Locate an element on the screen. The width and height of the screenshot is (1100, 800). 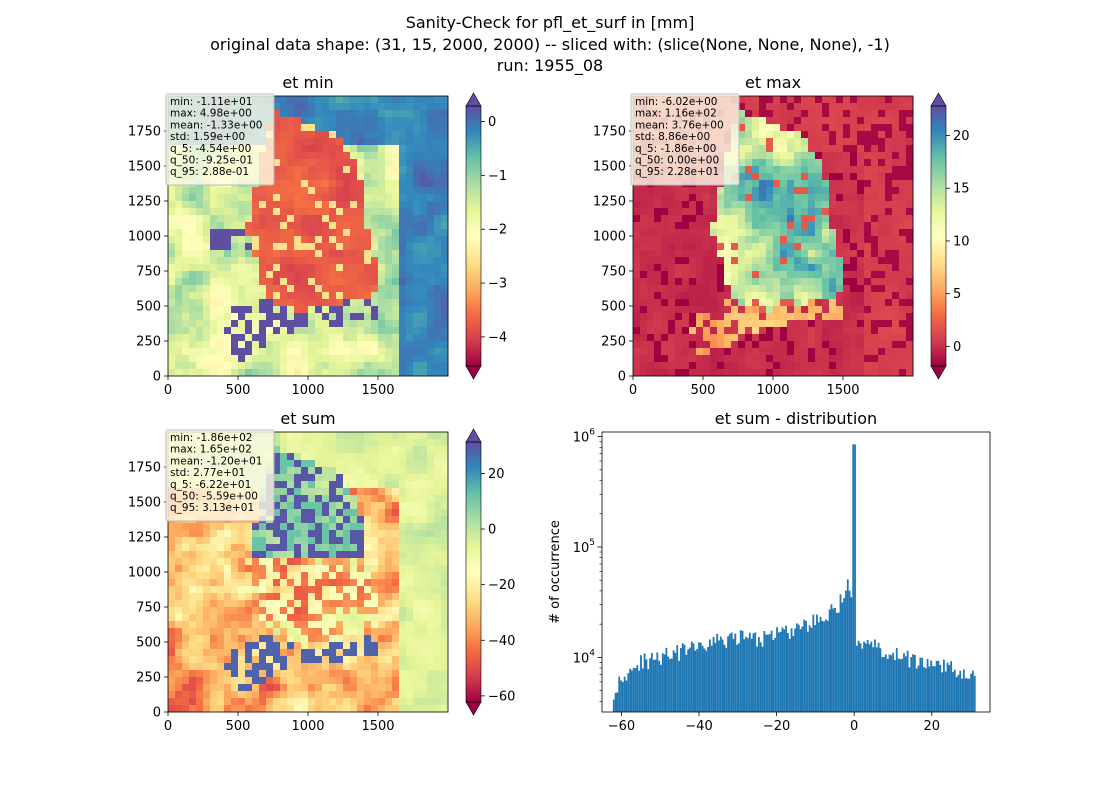
colorbar-tick-label: 0 is located at coordinates (492, 530).